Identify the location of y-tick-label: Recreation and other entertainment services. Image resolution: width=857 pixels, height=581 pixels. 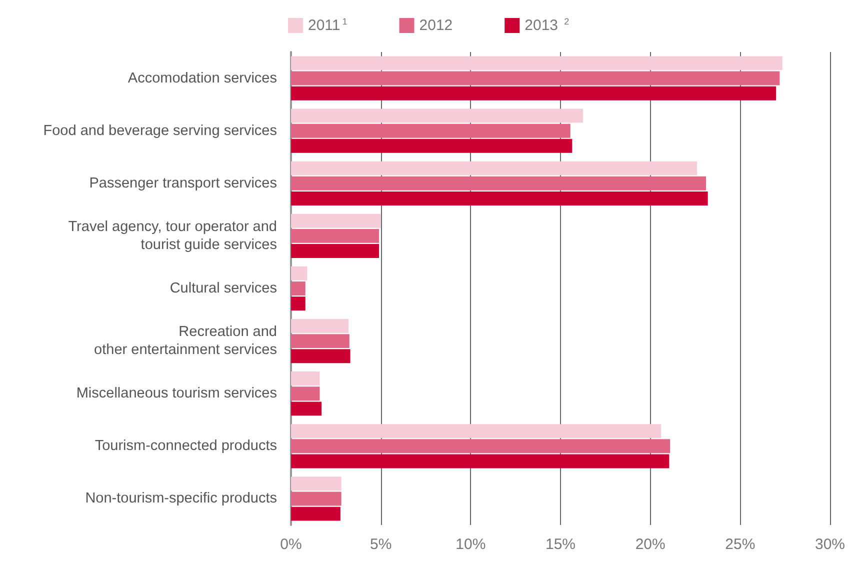
(185, 341).